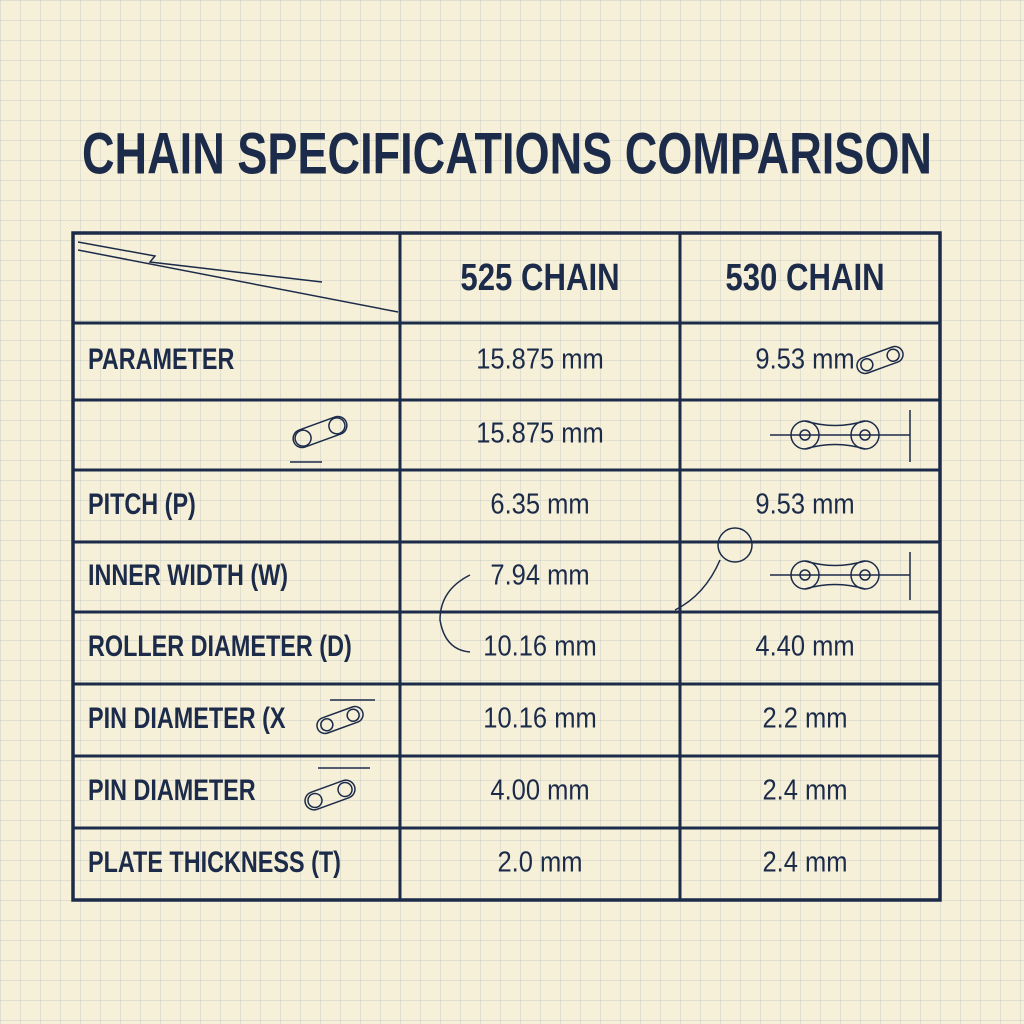 This screenshot has width=1024, height=1024. Describe the element at coordinates (507, 153) in the screenshot. I see `title: CHAIN SPECIFICATIONS COMPARISON` at that location.